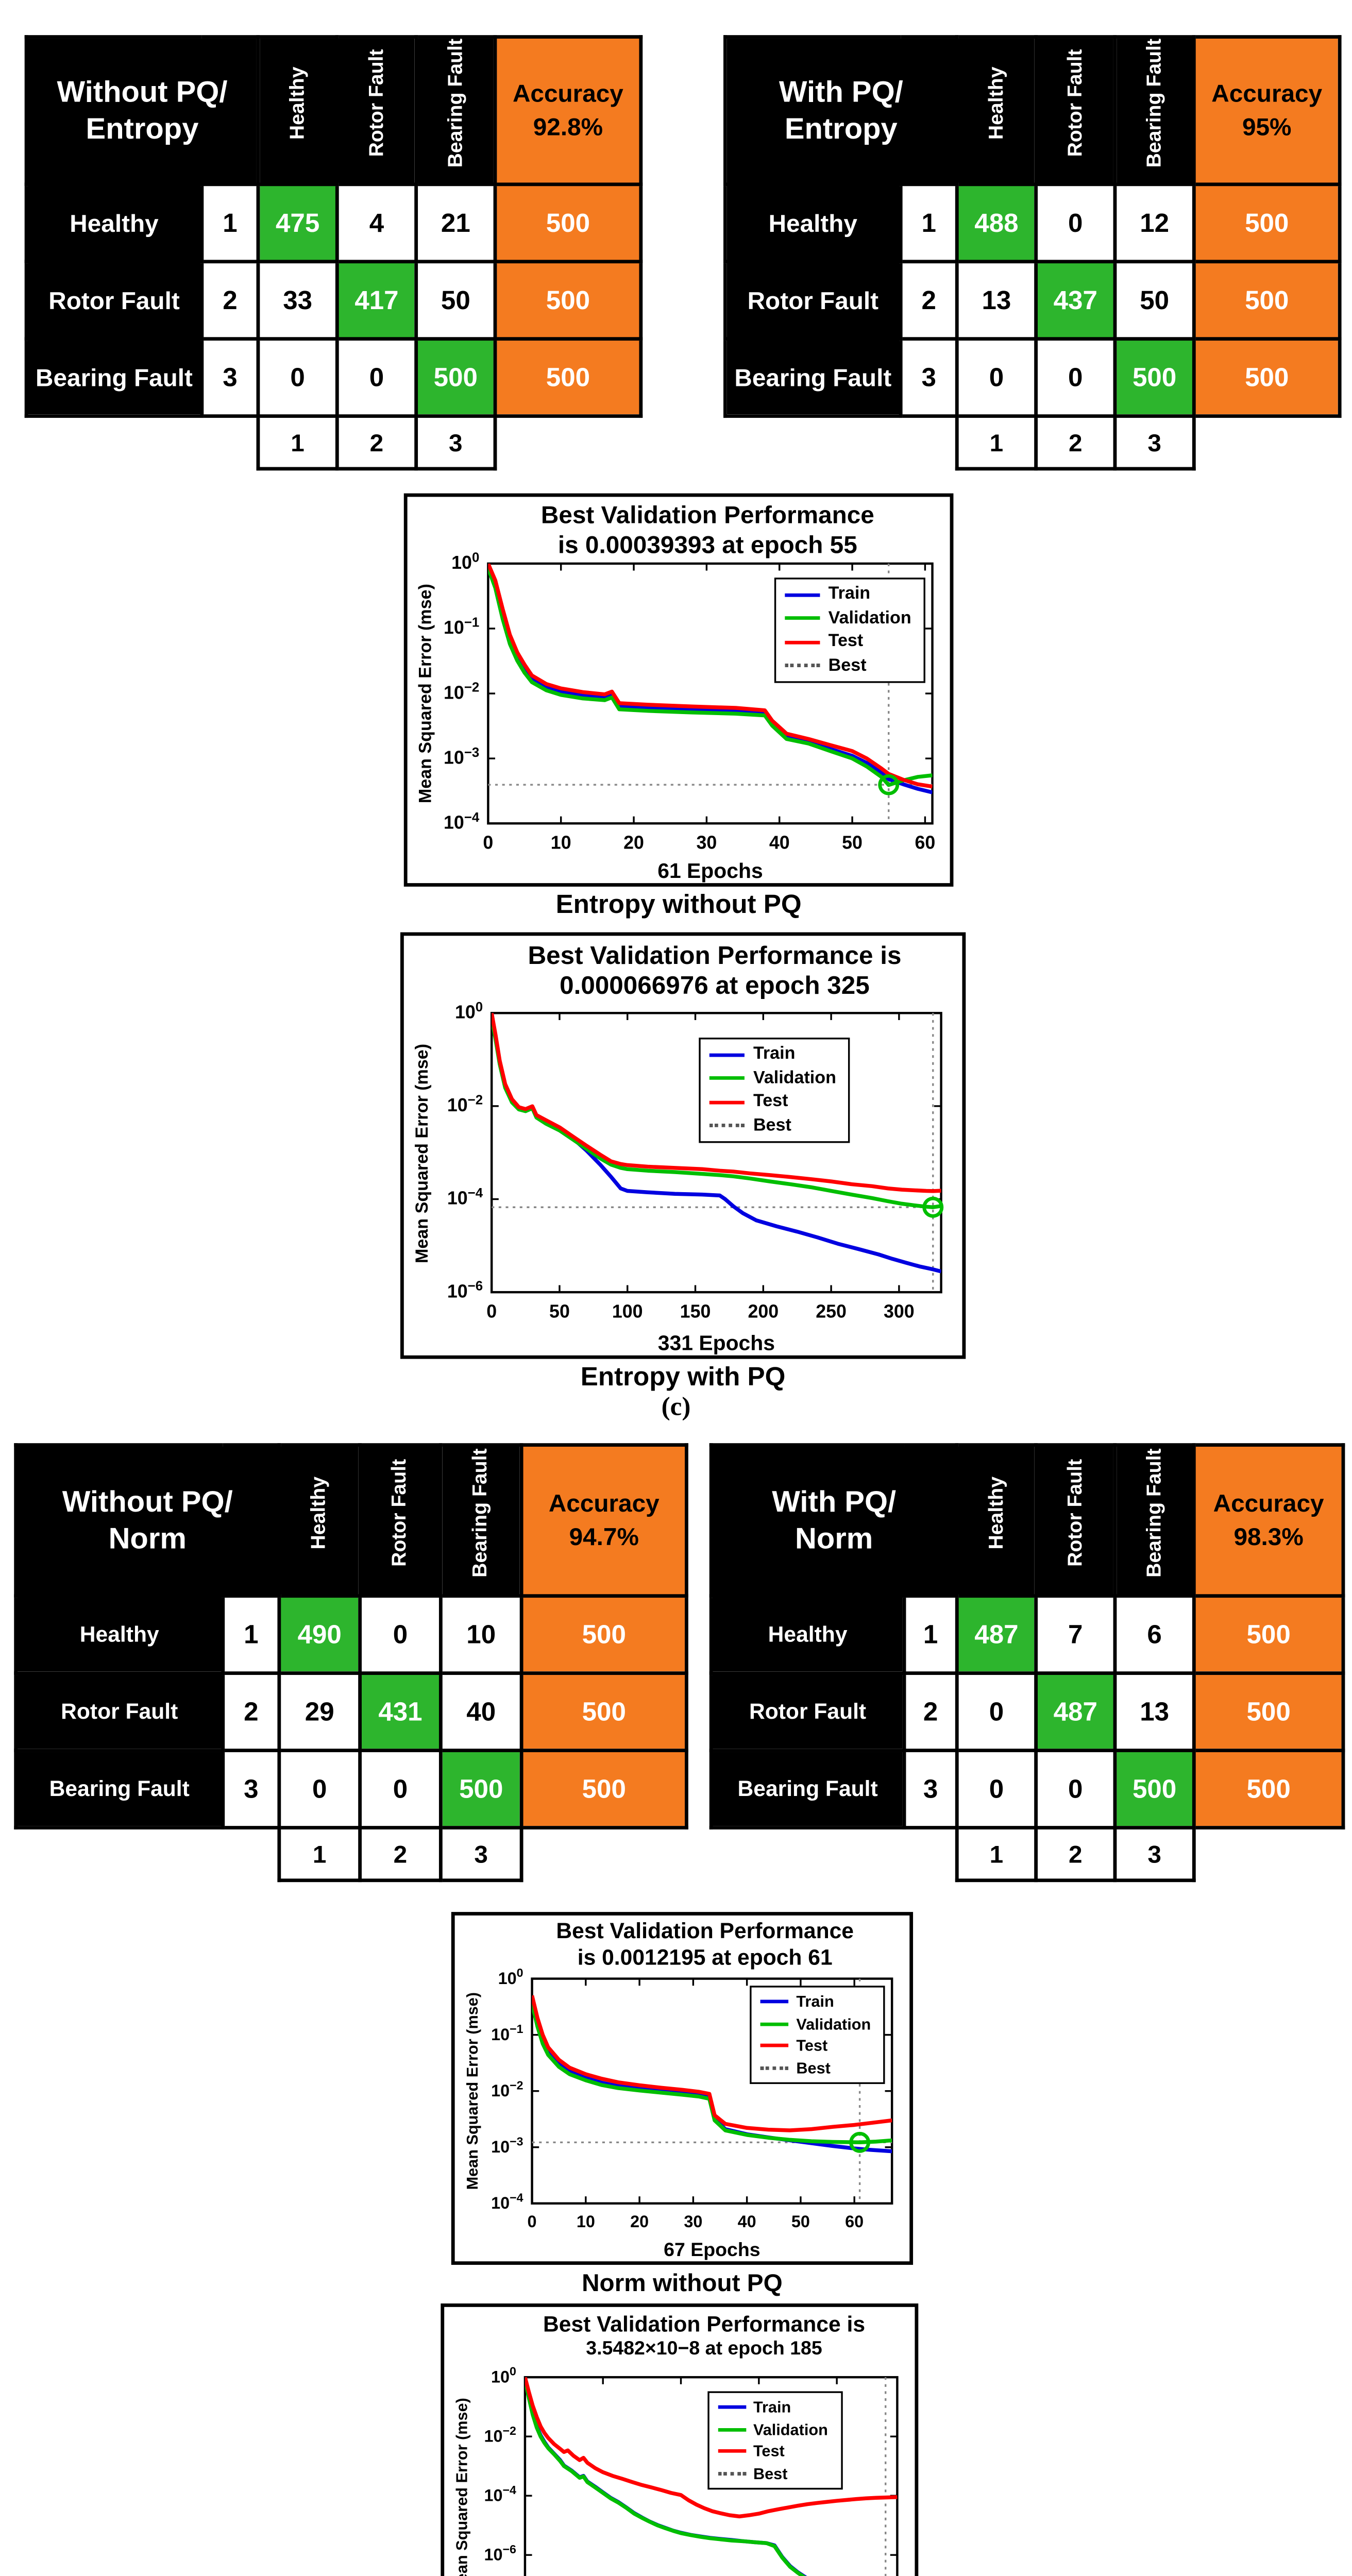 This screenshot has height=2576, width=1352. What do you see at coordinates (480, 1711) in the screenshot?
I see `matrix-cell: 40` at bounding box center [480, 1711].